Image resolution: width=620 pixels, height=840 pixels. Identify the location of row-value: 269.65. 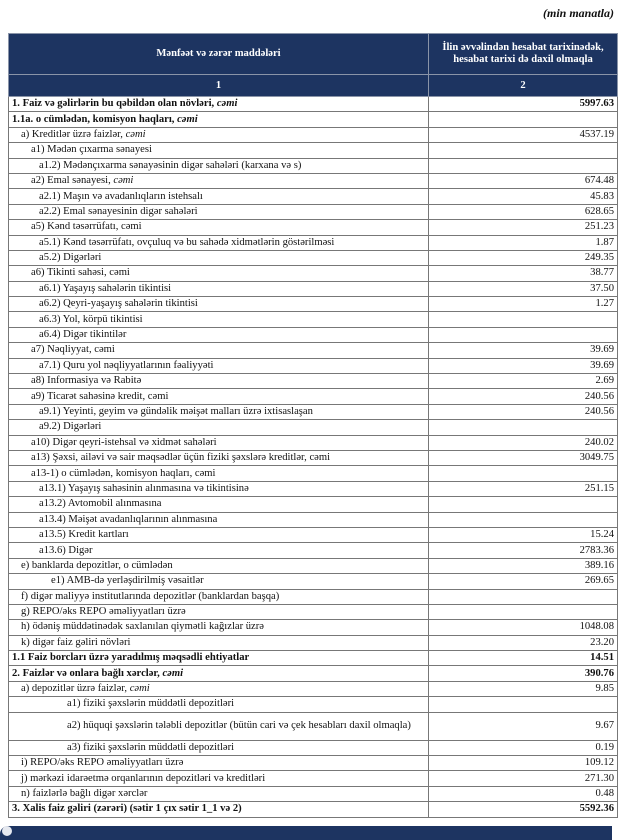
(523, 581).